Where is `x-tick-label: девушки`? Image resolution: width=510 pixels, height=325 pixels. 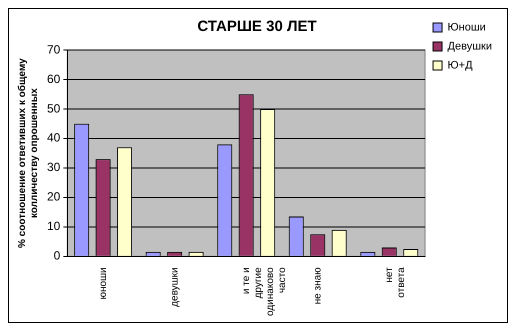 x-tick-label: девушки is located at coordinates (174, 287).